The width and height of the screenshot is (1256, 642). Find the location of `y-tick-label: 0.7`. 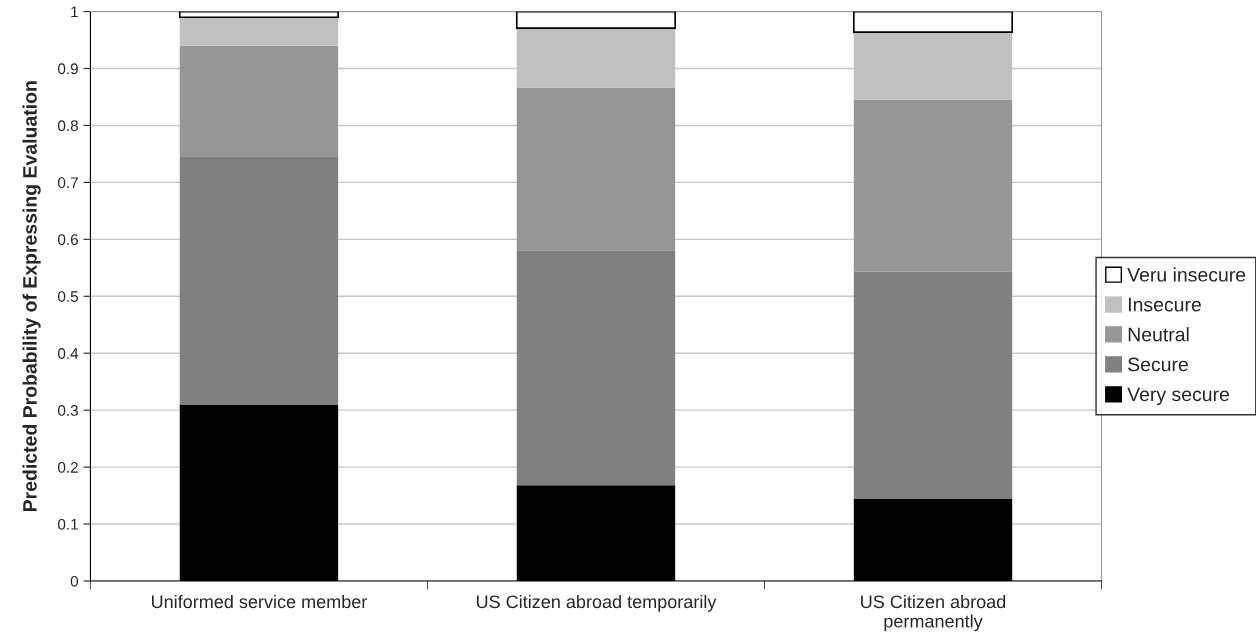

y-tick-label: 0.7 is located at coordinates (67, 183).